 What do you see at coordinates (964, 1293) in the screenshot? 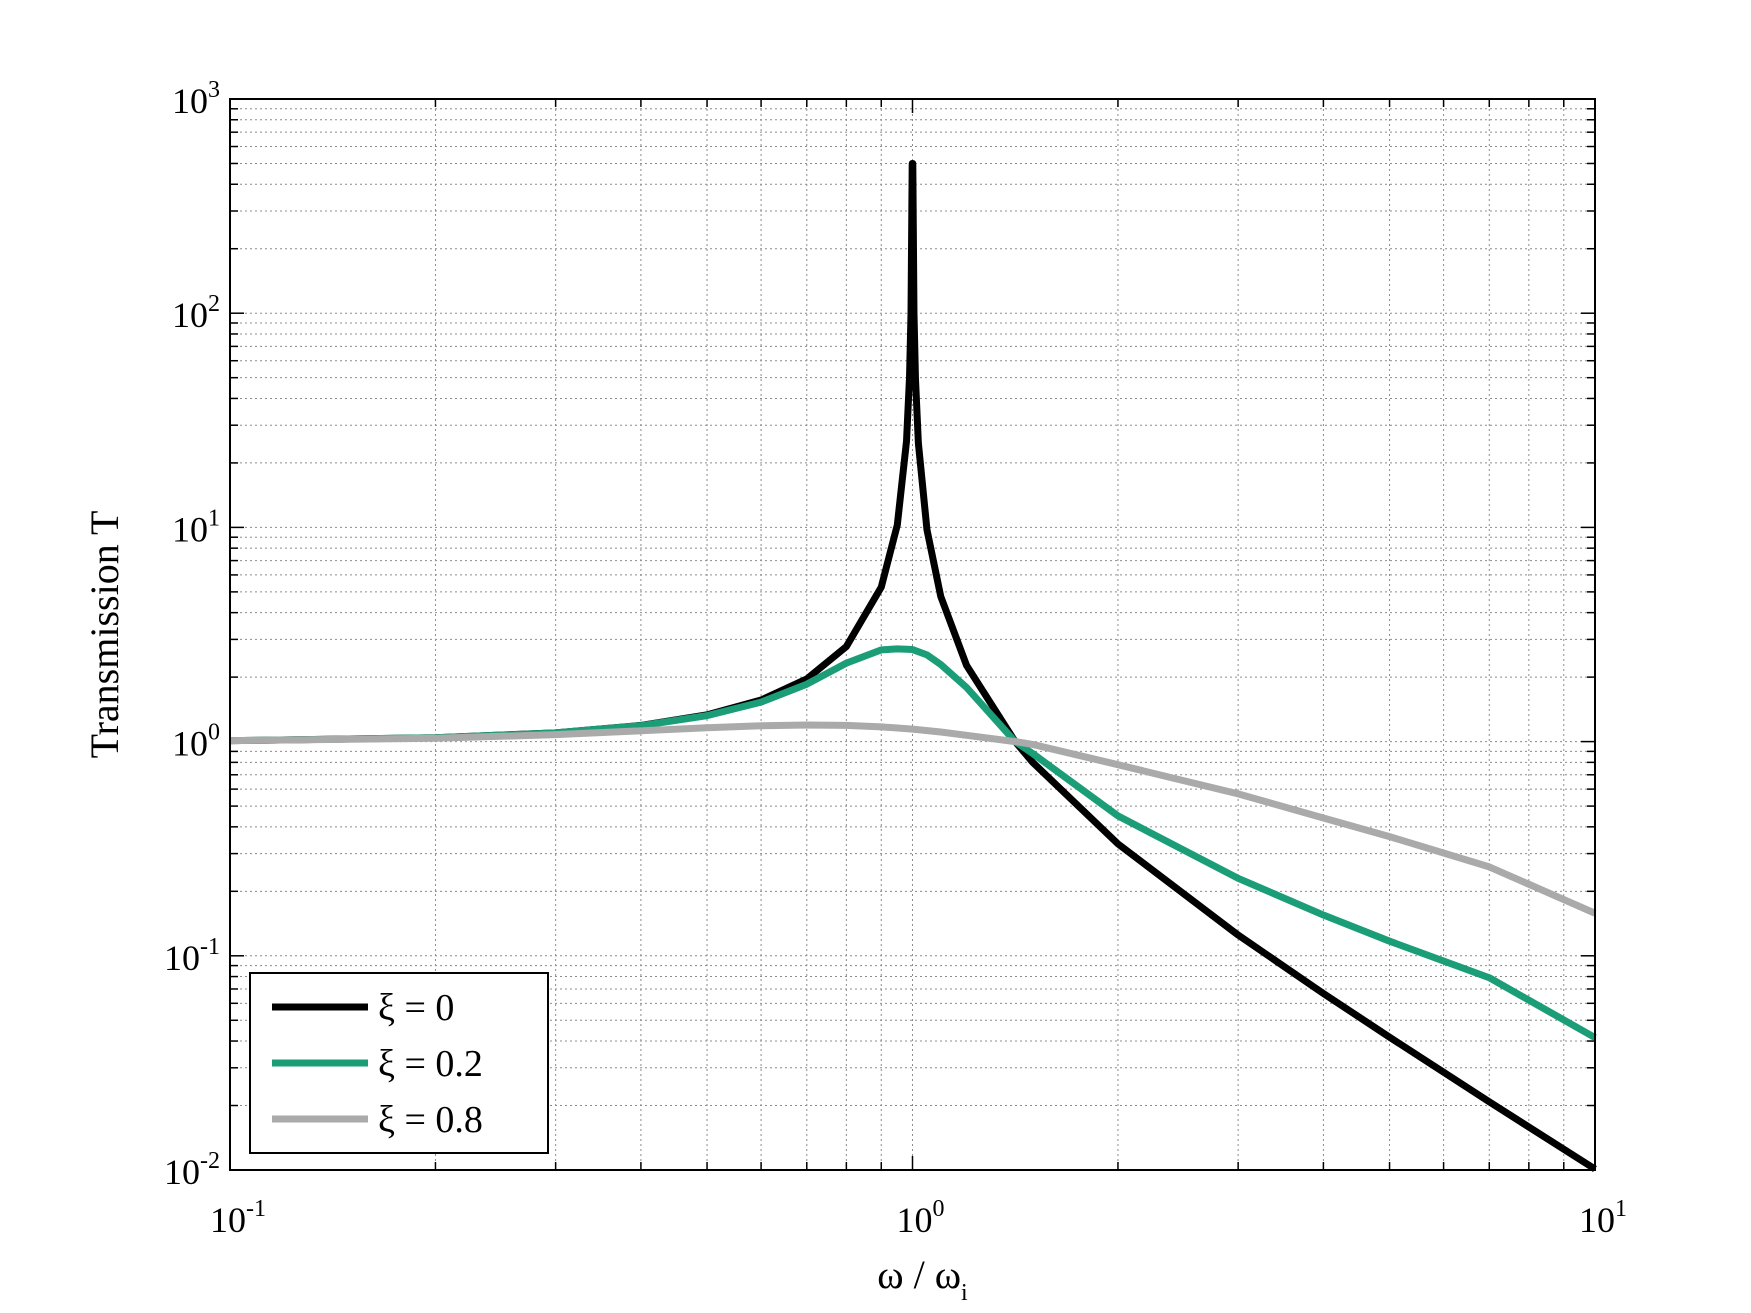
I see `x-axis-label-subscript: i` at bounding box center [964, 1293].